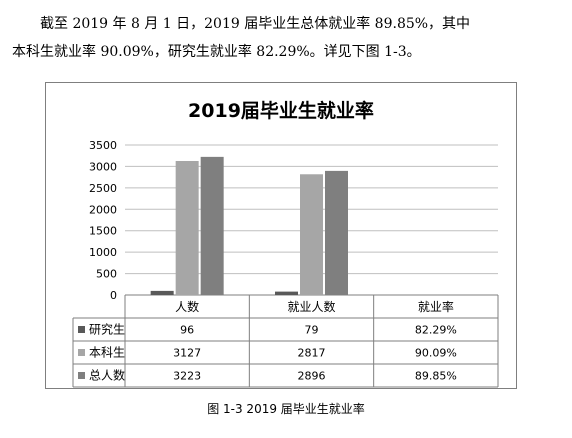  I want to click on table-cell: 3127, so click(187, 353).